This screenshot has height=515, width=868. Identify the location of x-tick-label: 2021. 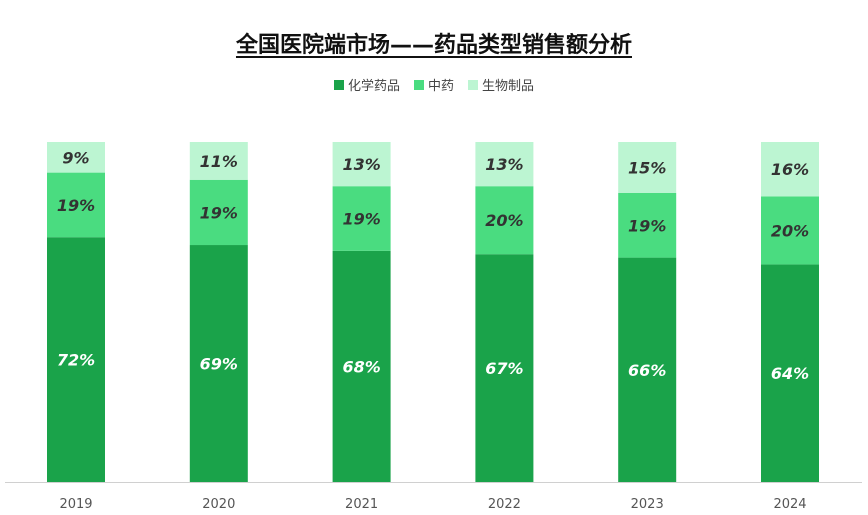
(361, 504).